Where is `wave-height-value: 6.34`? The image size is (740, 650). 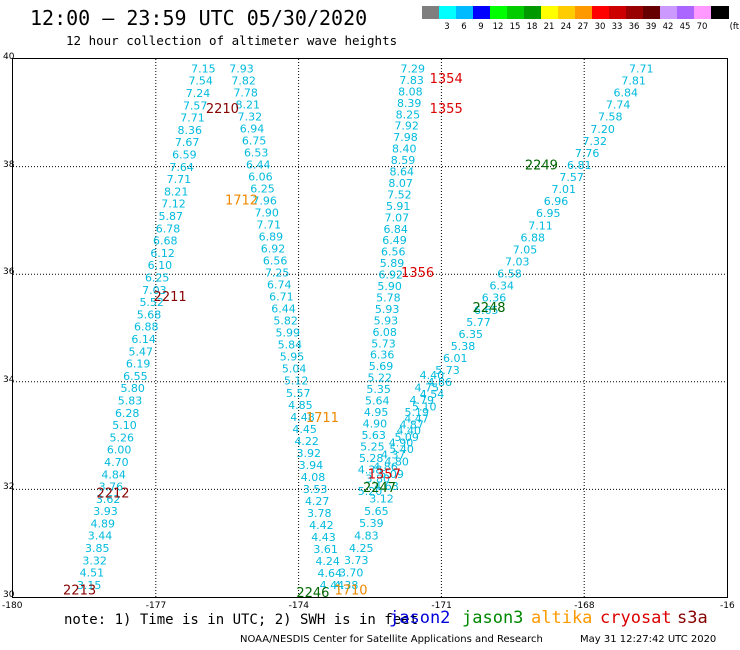 wave-height-value: 6.34 is located at coordinates (502, 286).